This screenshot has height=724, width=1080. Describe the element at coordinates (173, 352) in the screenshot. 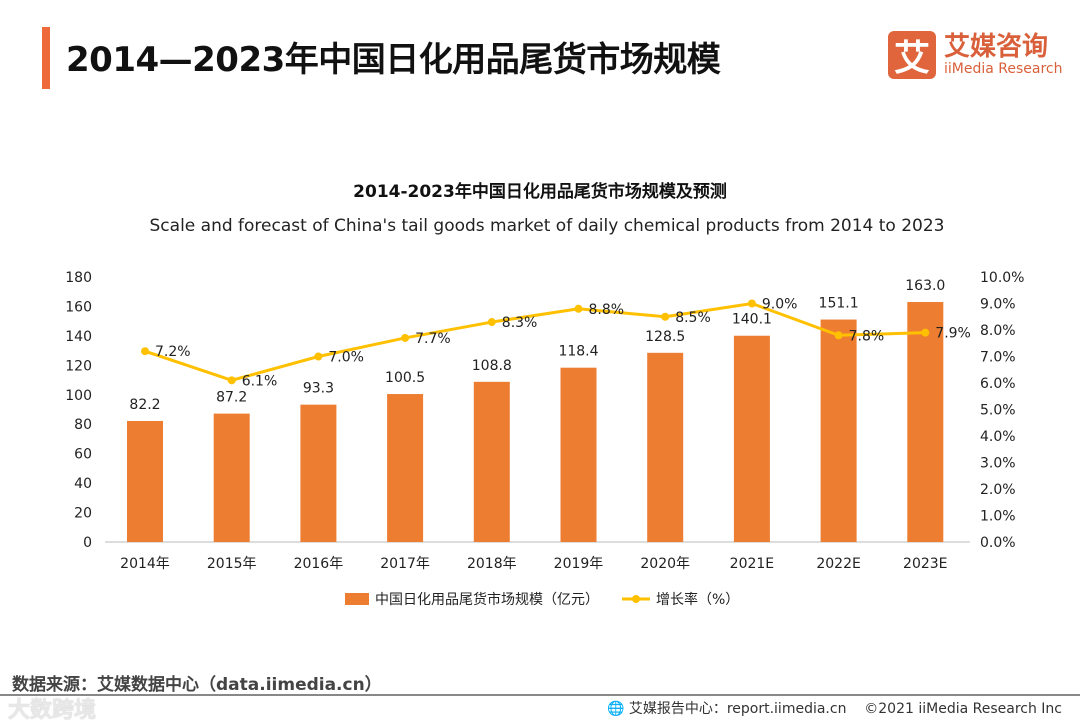

I see `line-data-label: 7.2%` at that location.